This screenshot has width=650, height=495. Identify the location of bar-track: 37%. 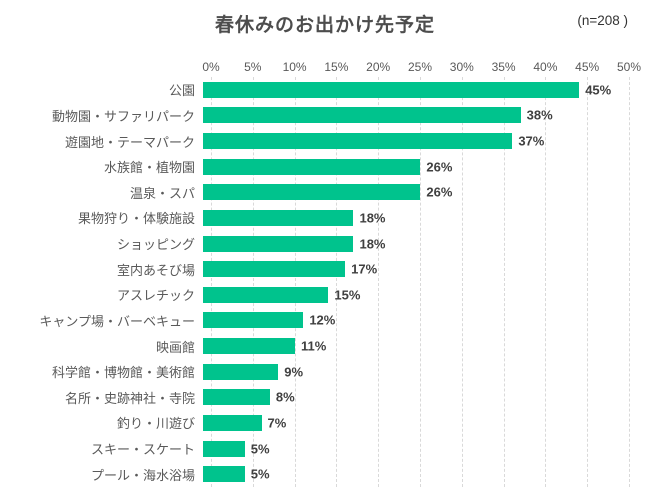
(412, 141).